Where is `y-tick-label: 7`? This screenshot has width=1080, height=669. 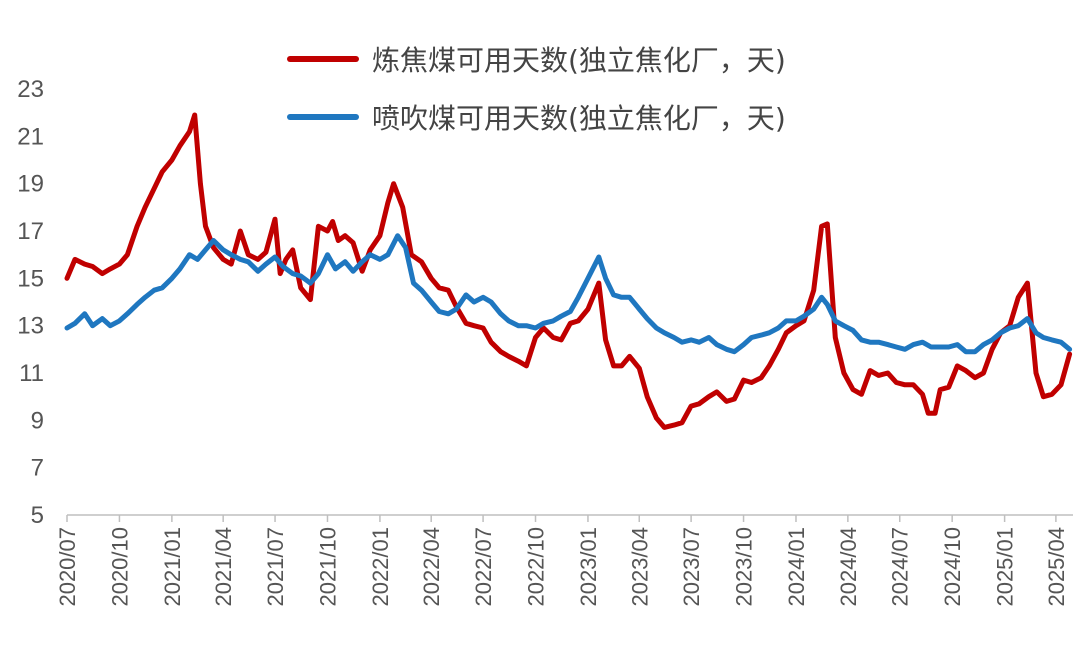
y-tick-label: 7 is located at coordinates (37, 468).